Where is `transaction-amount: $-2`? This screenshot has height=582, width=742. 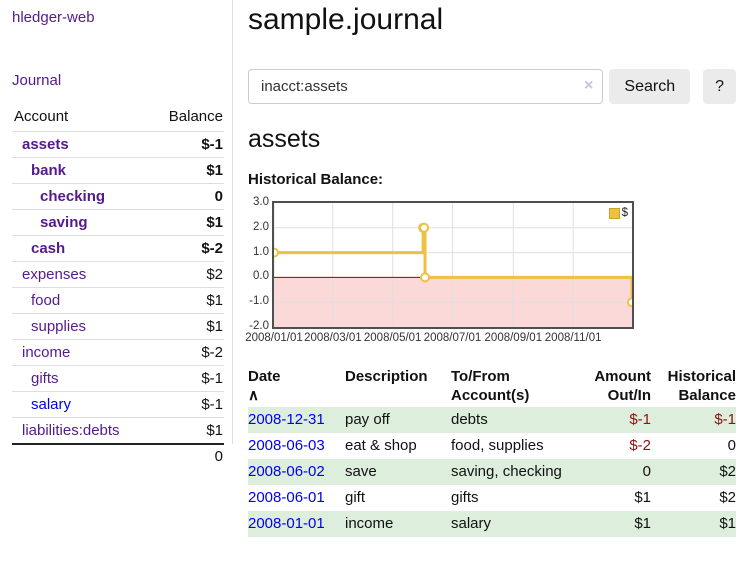 transaction-amount: $-2 is located at coordinates (640, 445).